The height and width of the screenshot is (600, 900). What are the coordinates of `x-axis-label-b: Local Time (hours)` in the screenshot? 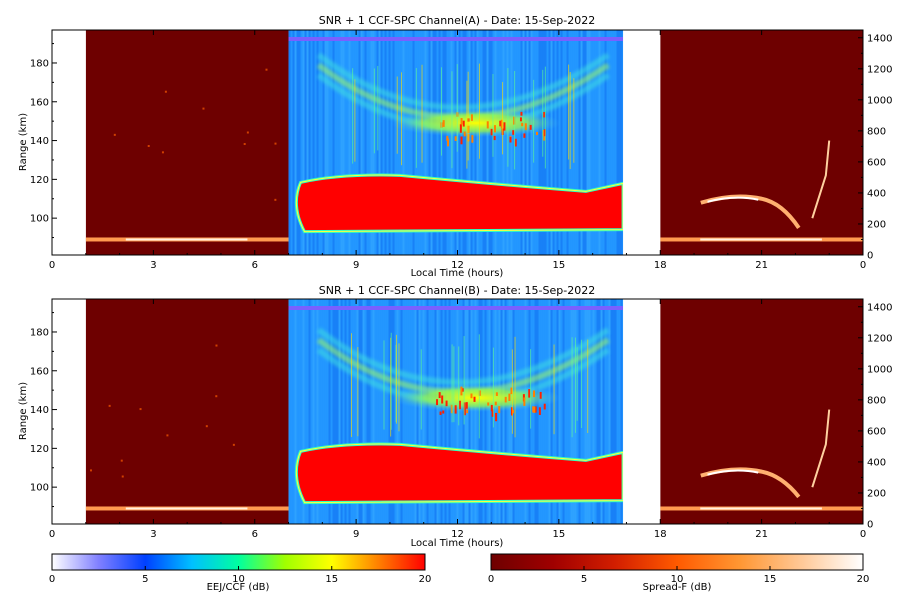 It's located at (457, 543).